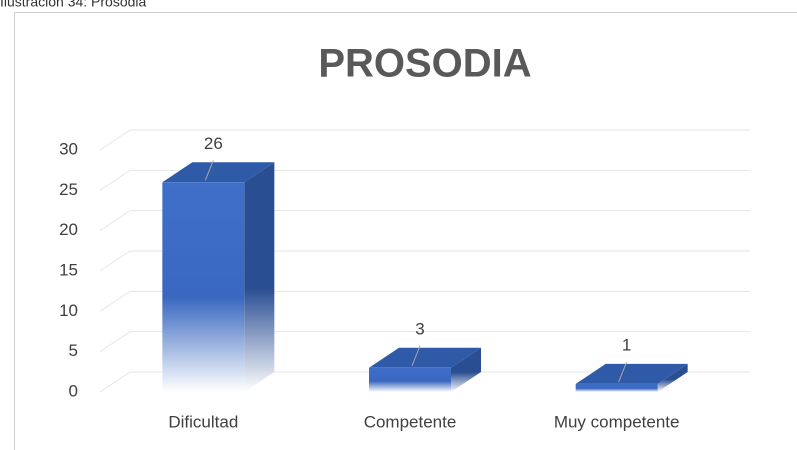 The width and height of the screenshot is (797, 450). What do you see at coordinates (424, 64) in the screenshot?
I see `chart-title: PROSODIA` at bounding box center [424, 64].